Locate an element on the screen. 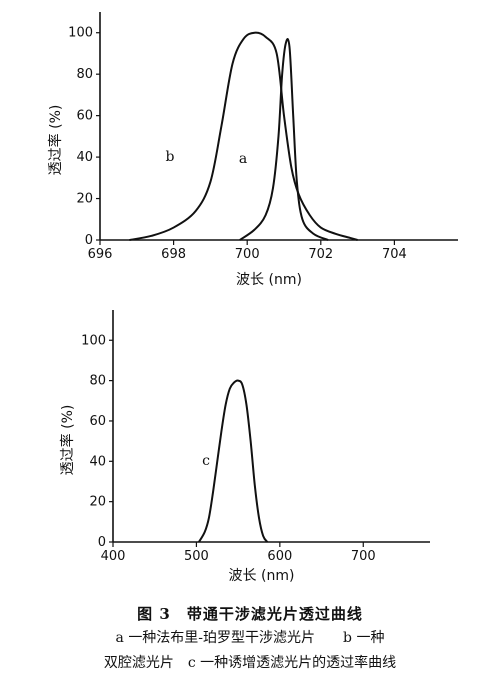  series-b-label: b is located at coordinates (170, 157).